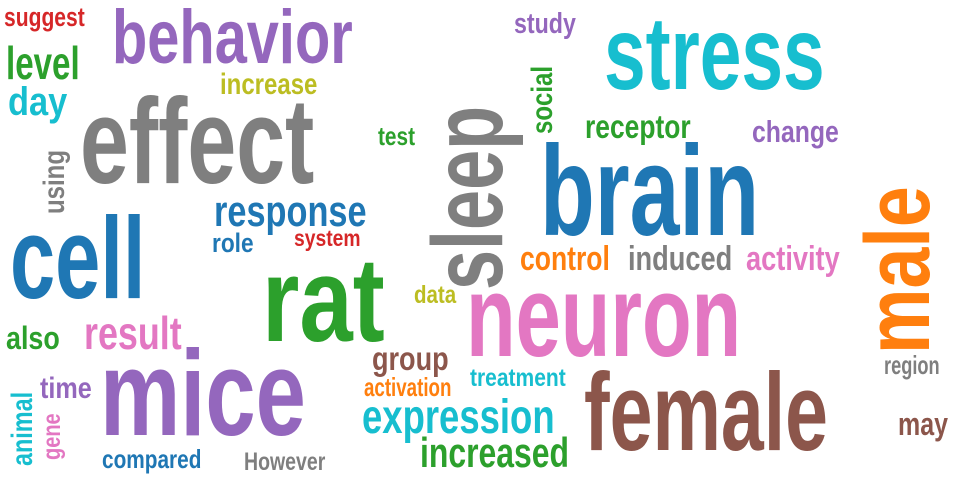  I want to click on word-day: day, so click(38, 102).